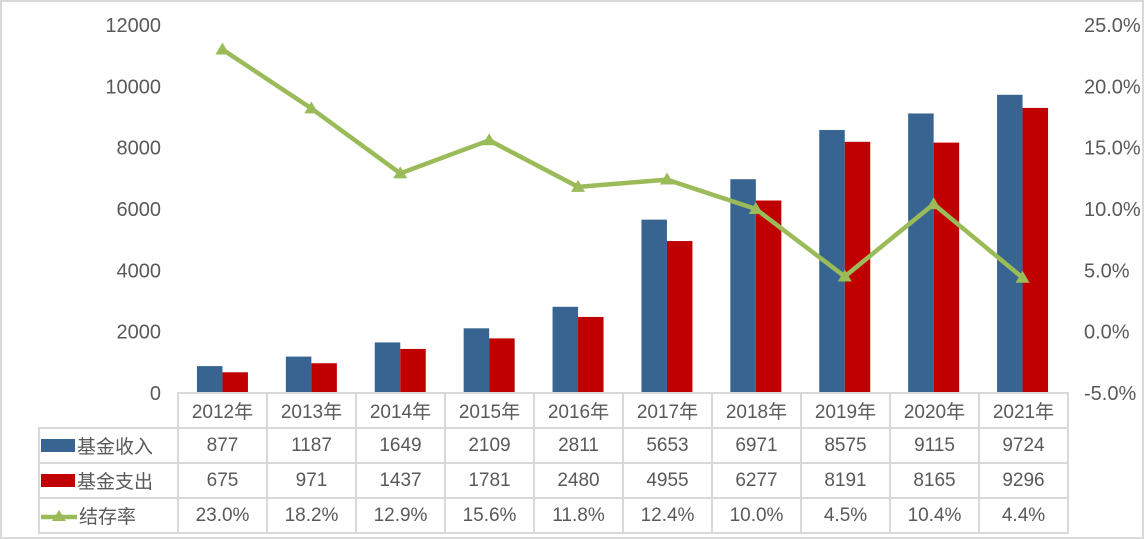 The width and height of the screenshot is (1144, 539). What do you see at coordinates (139, 149) in the screenshot?
I see `left-axis-tick-label: 8000` at bounding box center [139, 149].